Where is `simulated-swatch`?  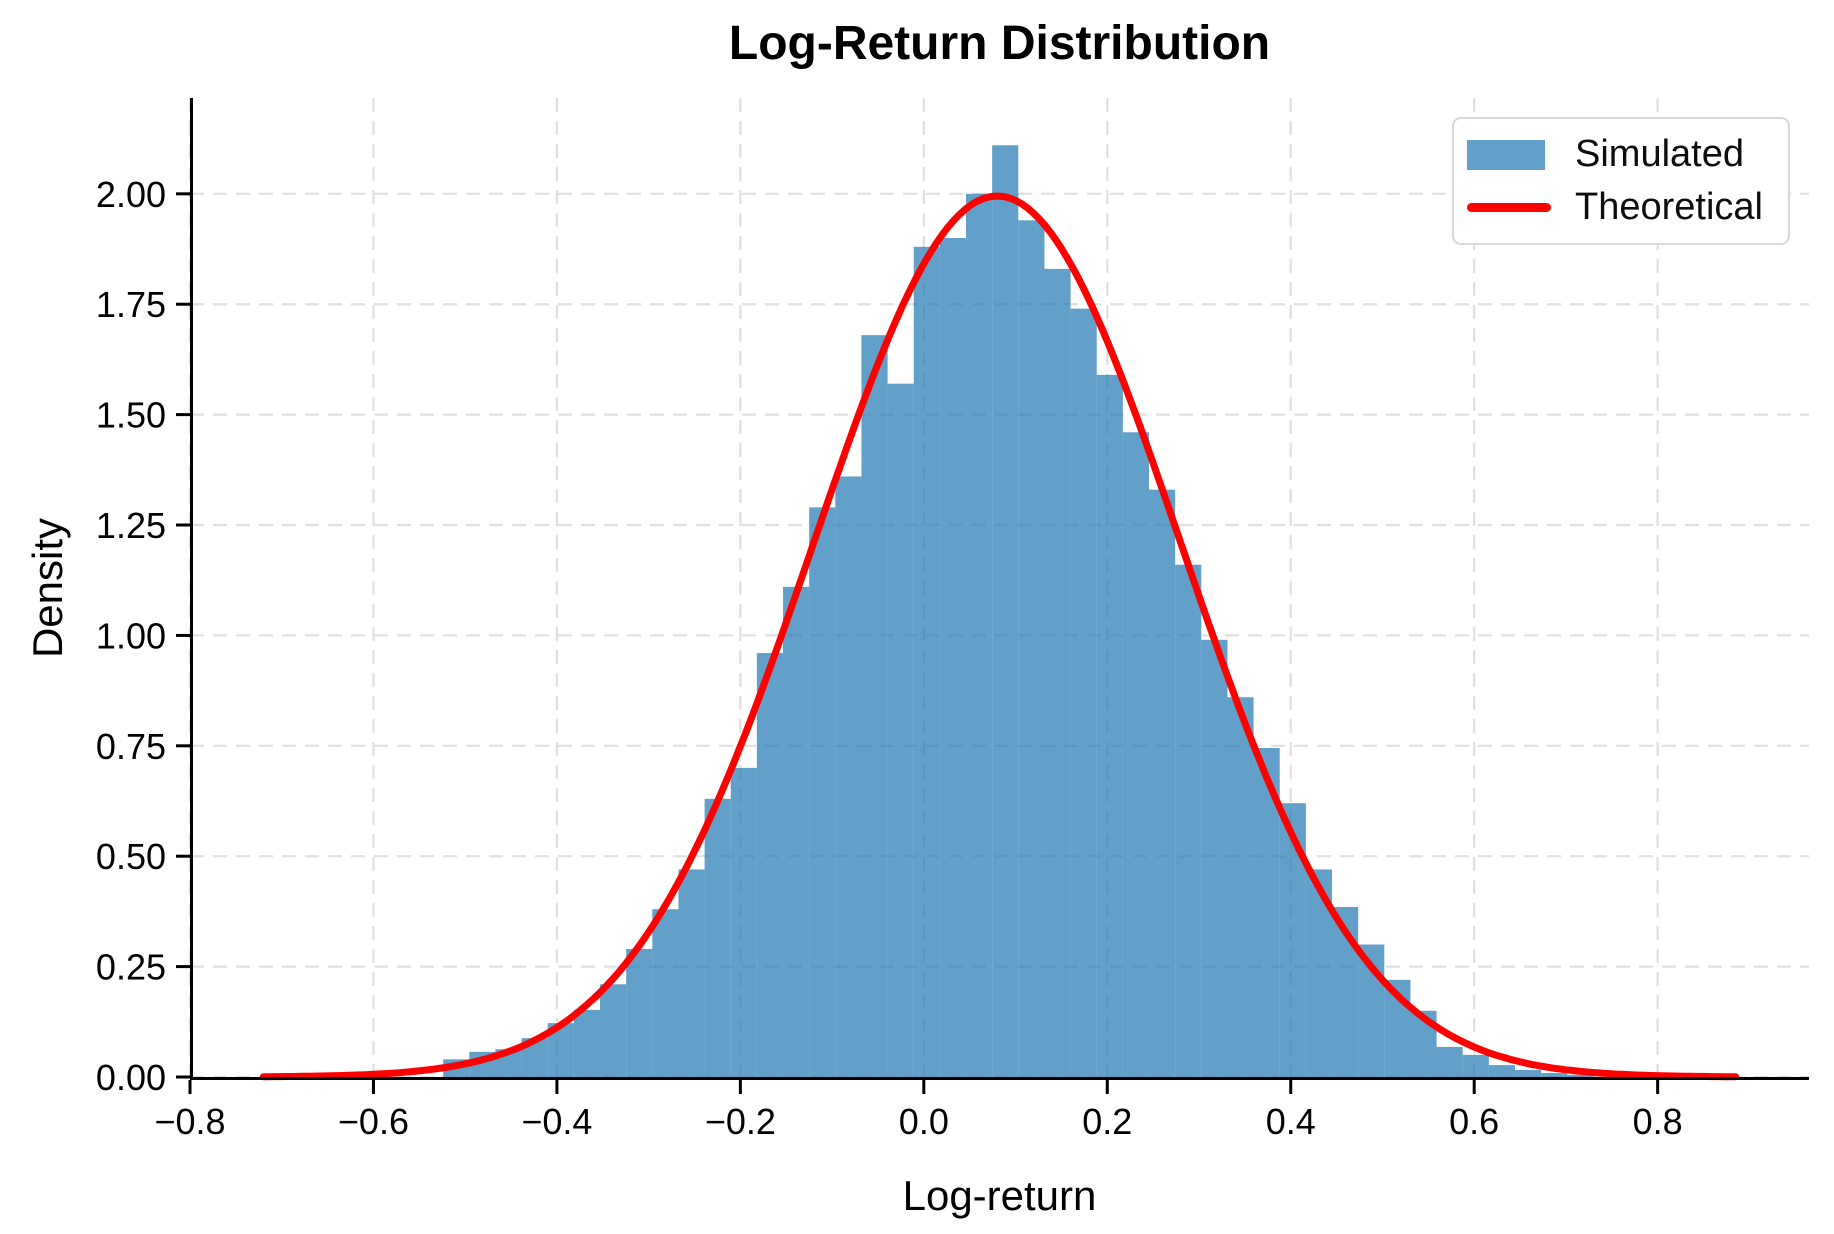
simulated-swatch is located at coordinates (1506, 154).